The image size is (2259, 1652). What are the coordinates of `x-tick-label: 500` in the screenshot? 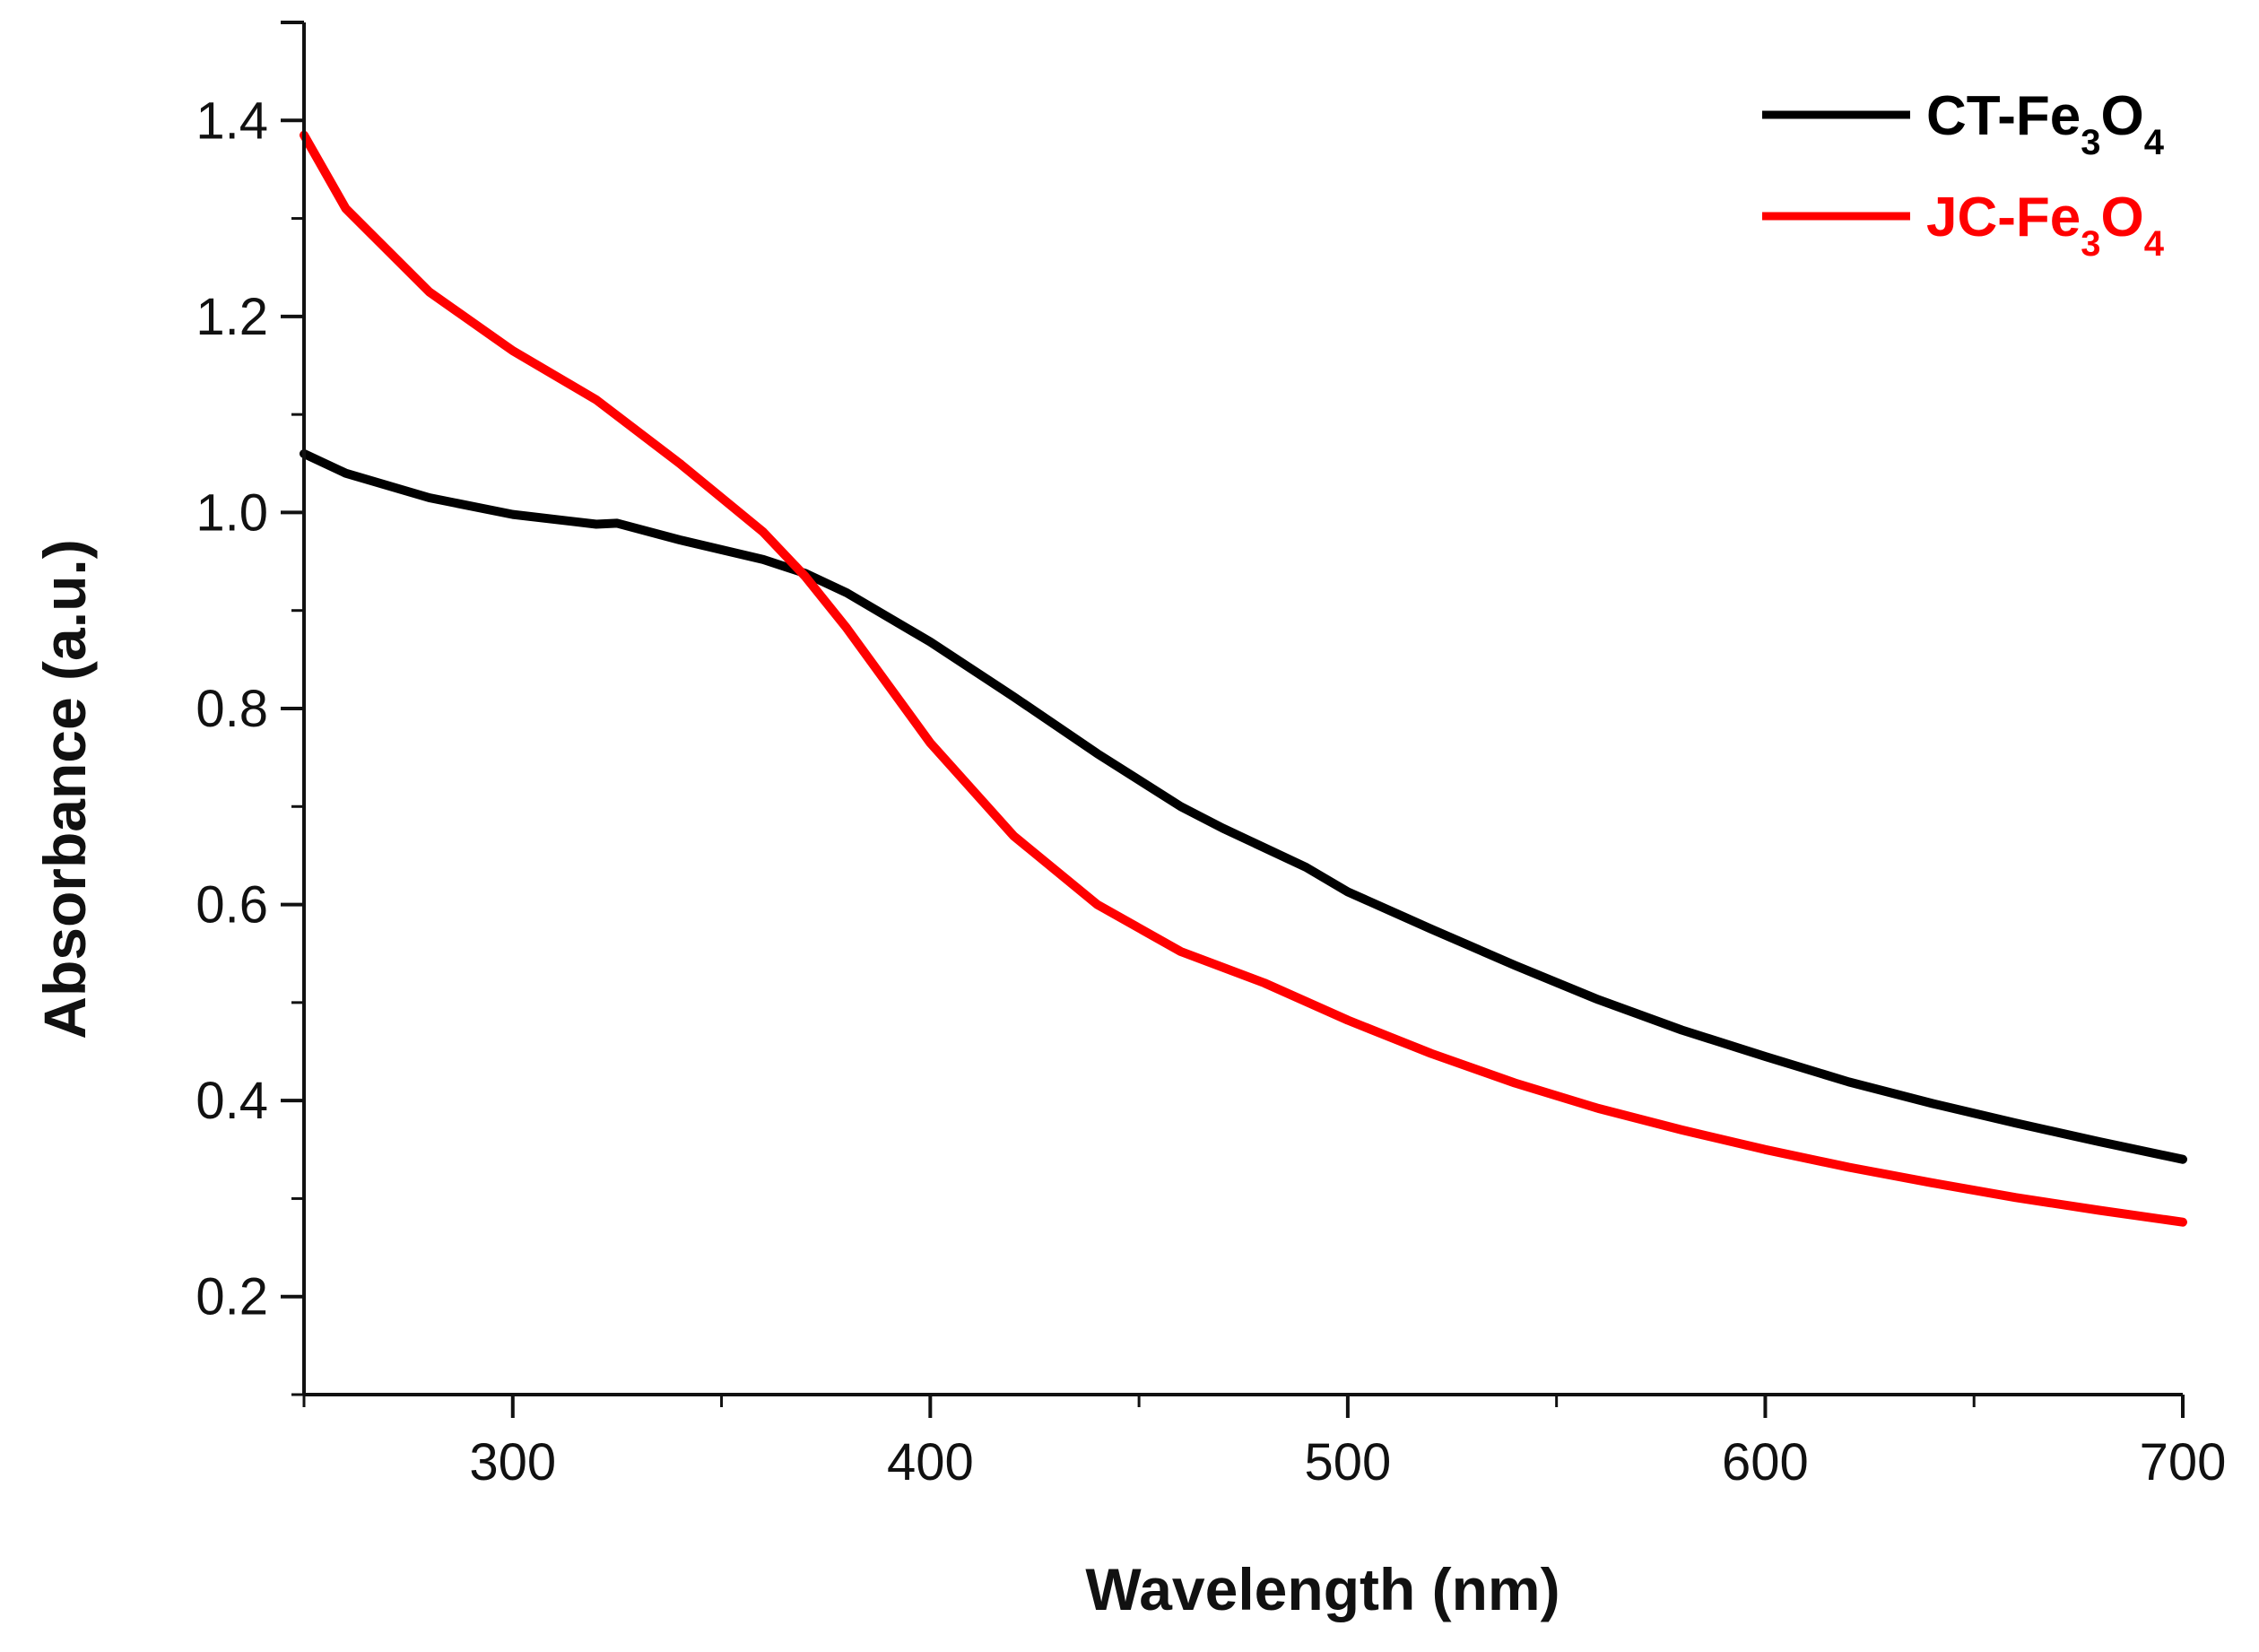 It's located at (1347, 1462).